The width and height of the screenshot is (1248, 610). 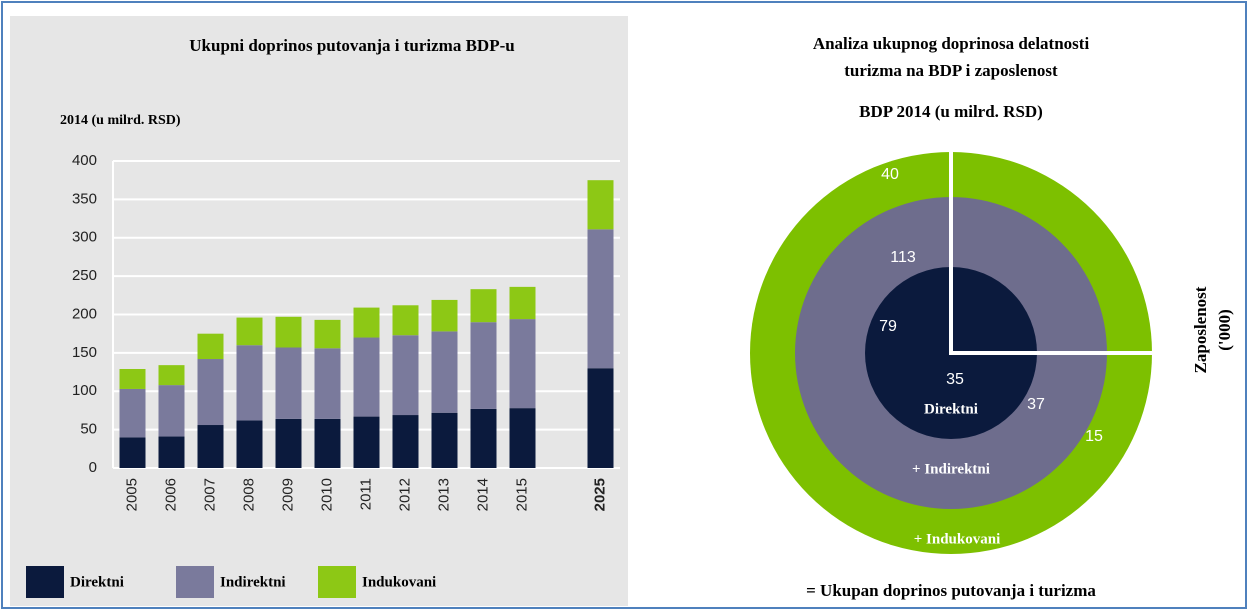 I want to click on y-tick-label: 200, so click(x=84, y=313).